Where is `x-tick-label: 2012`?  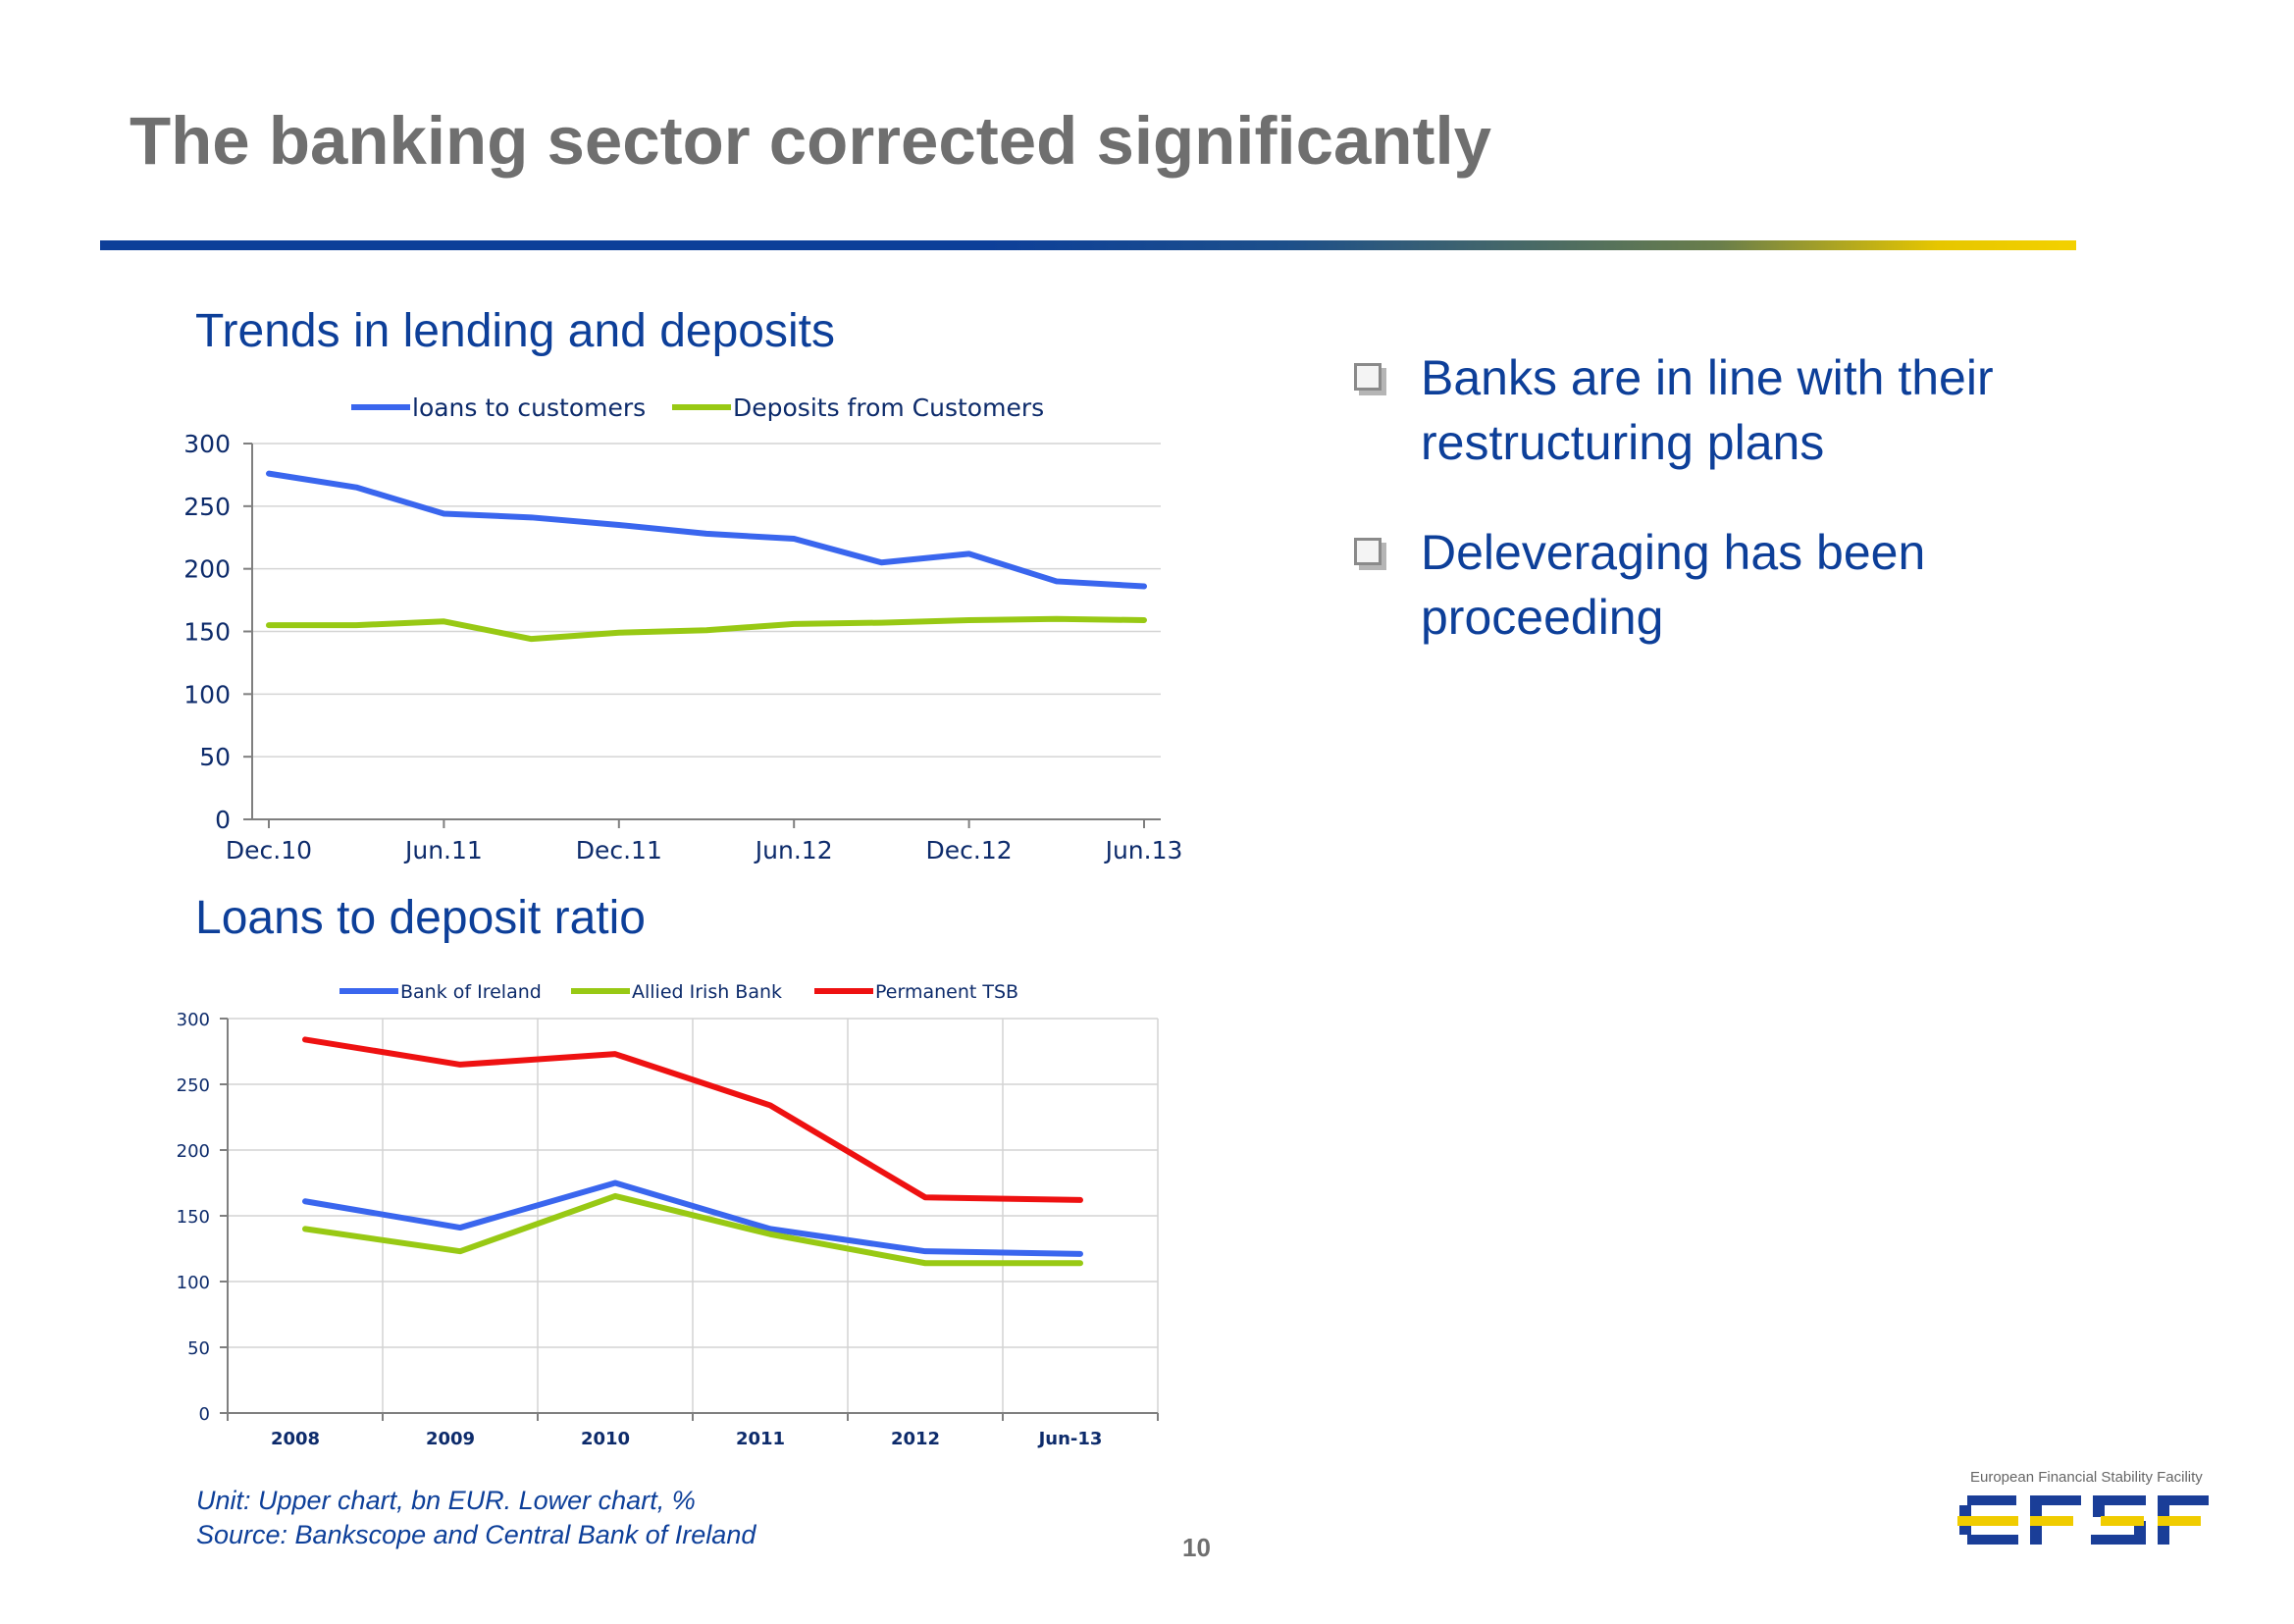 x-tick-label: 2012 is located at coordinates (915, 1439).